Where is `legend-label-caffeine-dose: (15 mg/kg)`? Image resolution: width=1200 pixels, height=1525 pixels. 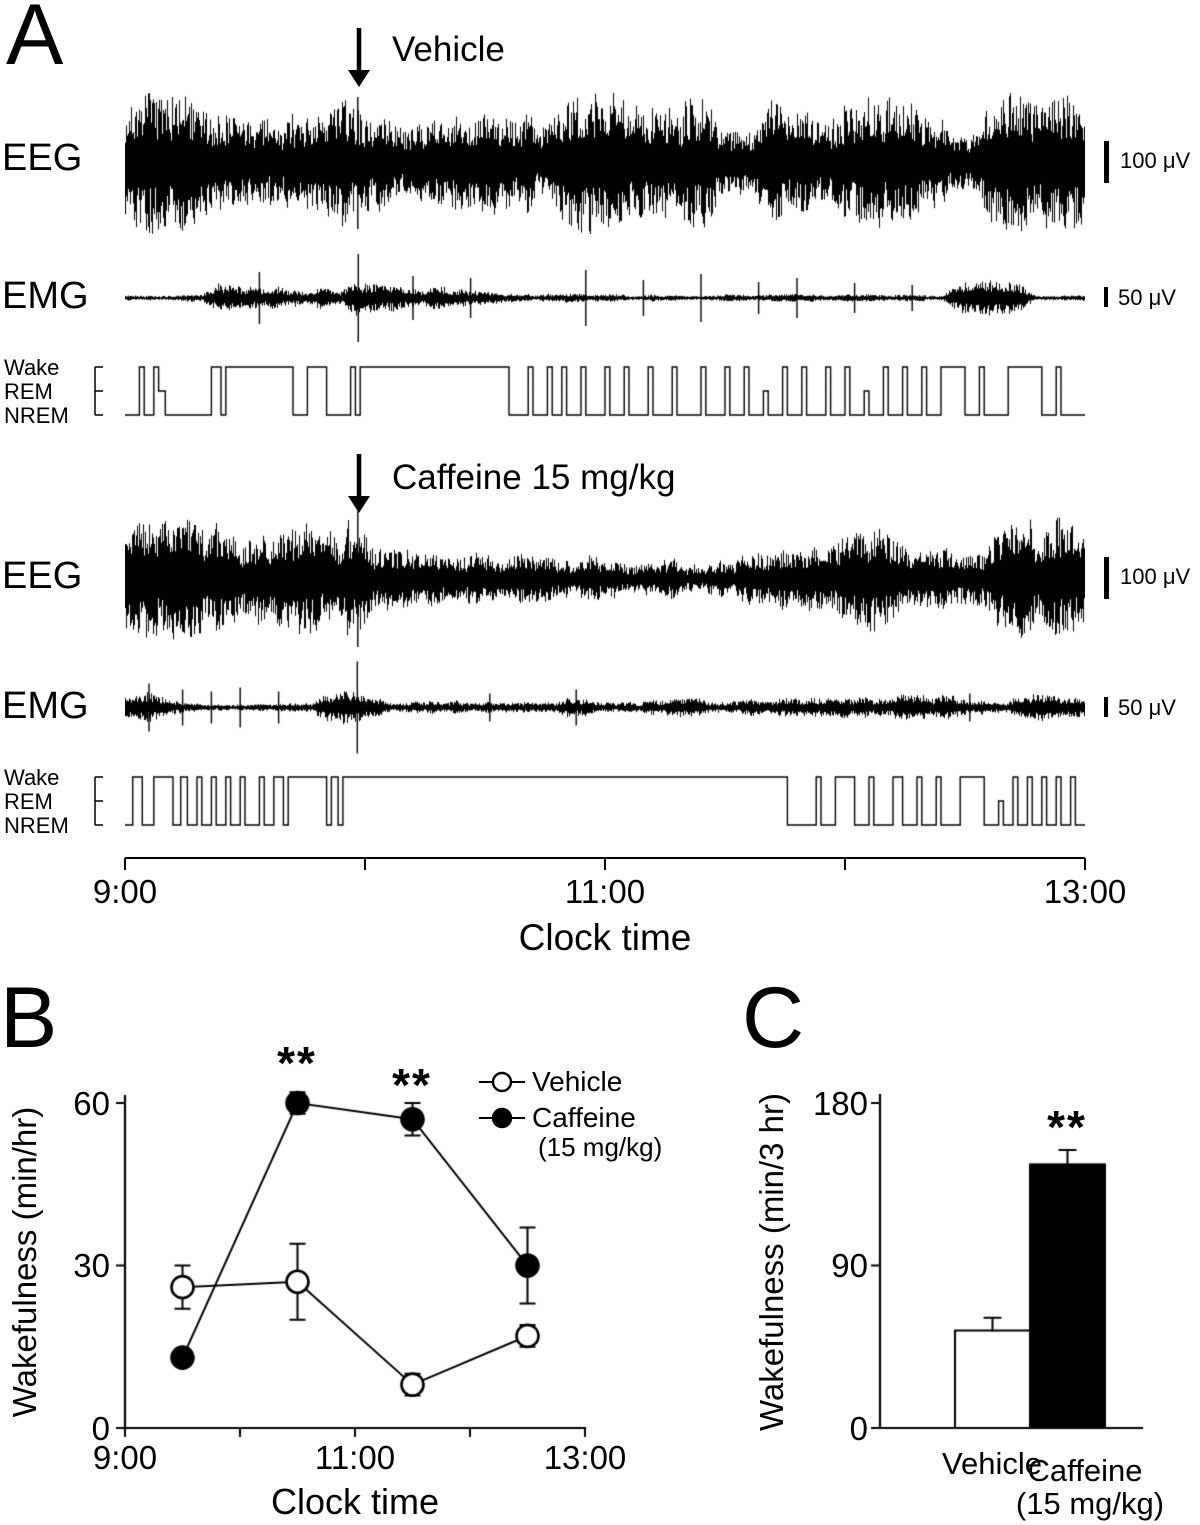
legend-label-caffeine-dose: (15 mg/kg) is located at coordinates (600, 1147).